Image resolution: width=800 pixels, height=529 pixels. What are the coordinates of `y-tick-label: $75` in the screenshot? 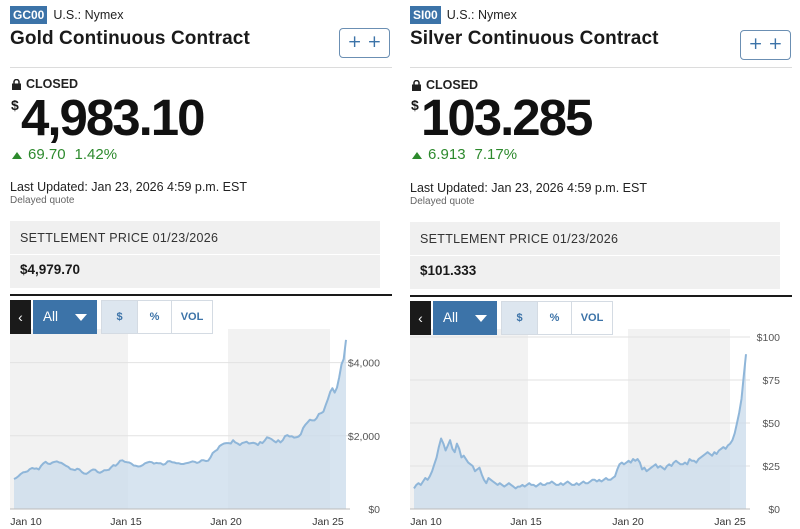 It's located at (771, 381).